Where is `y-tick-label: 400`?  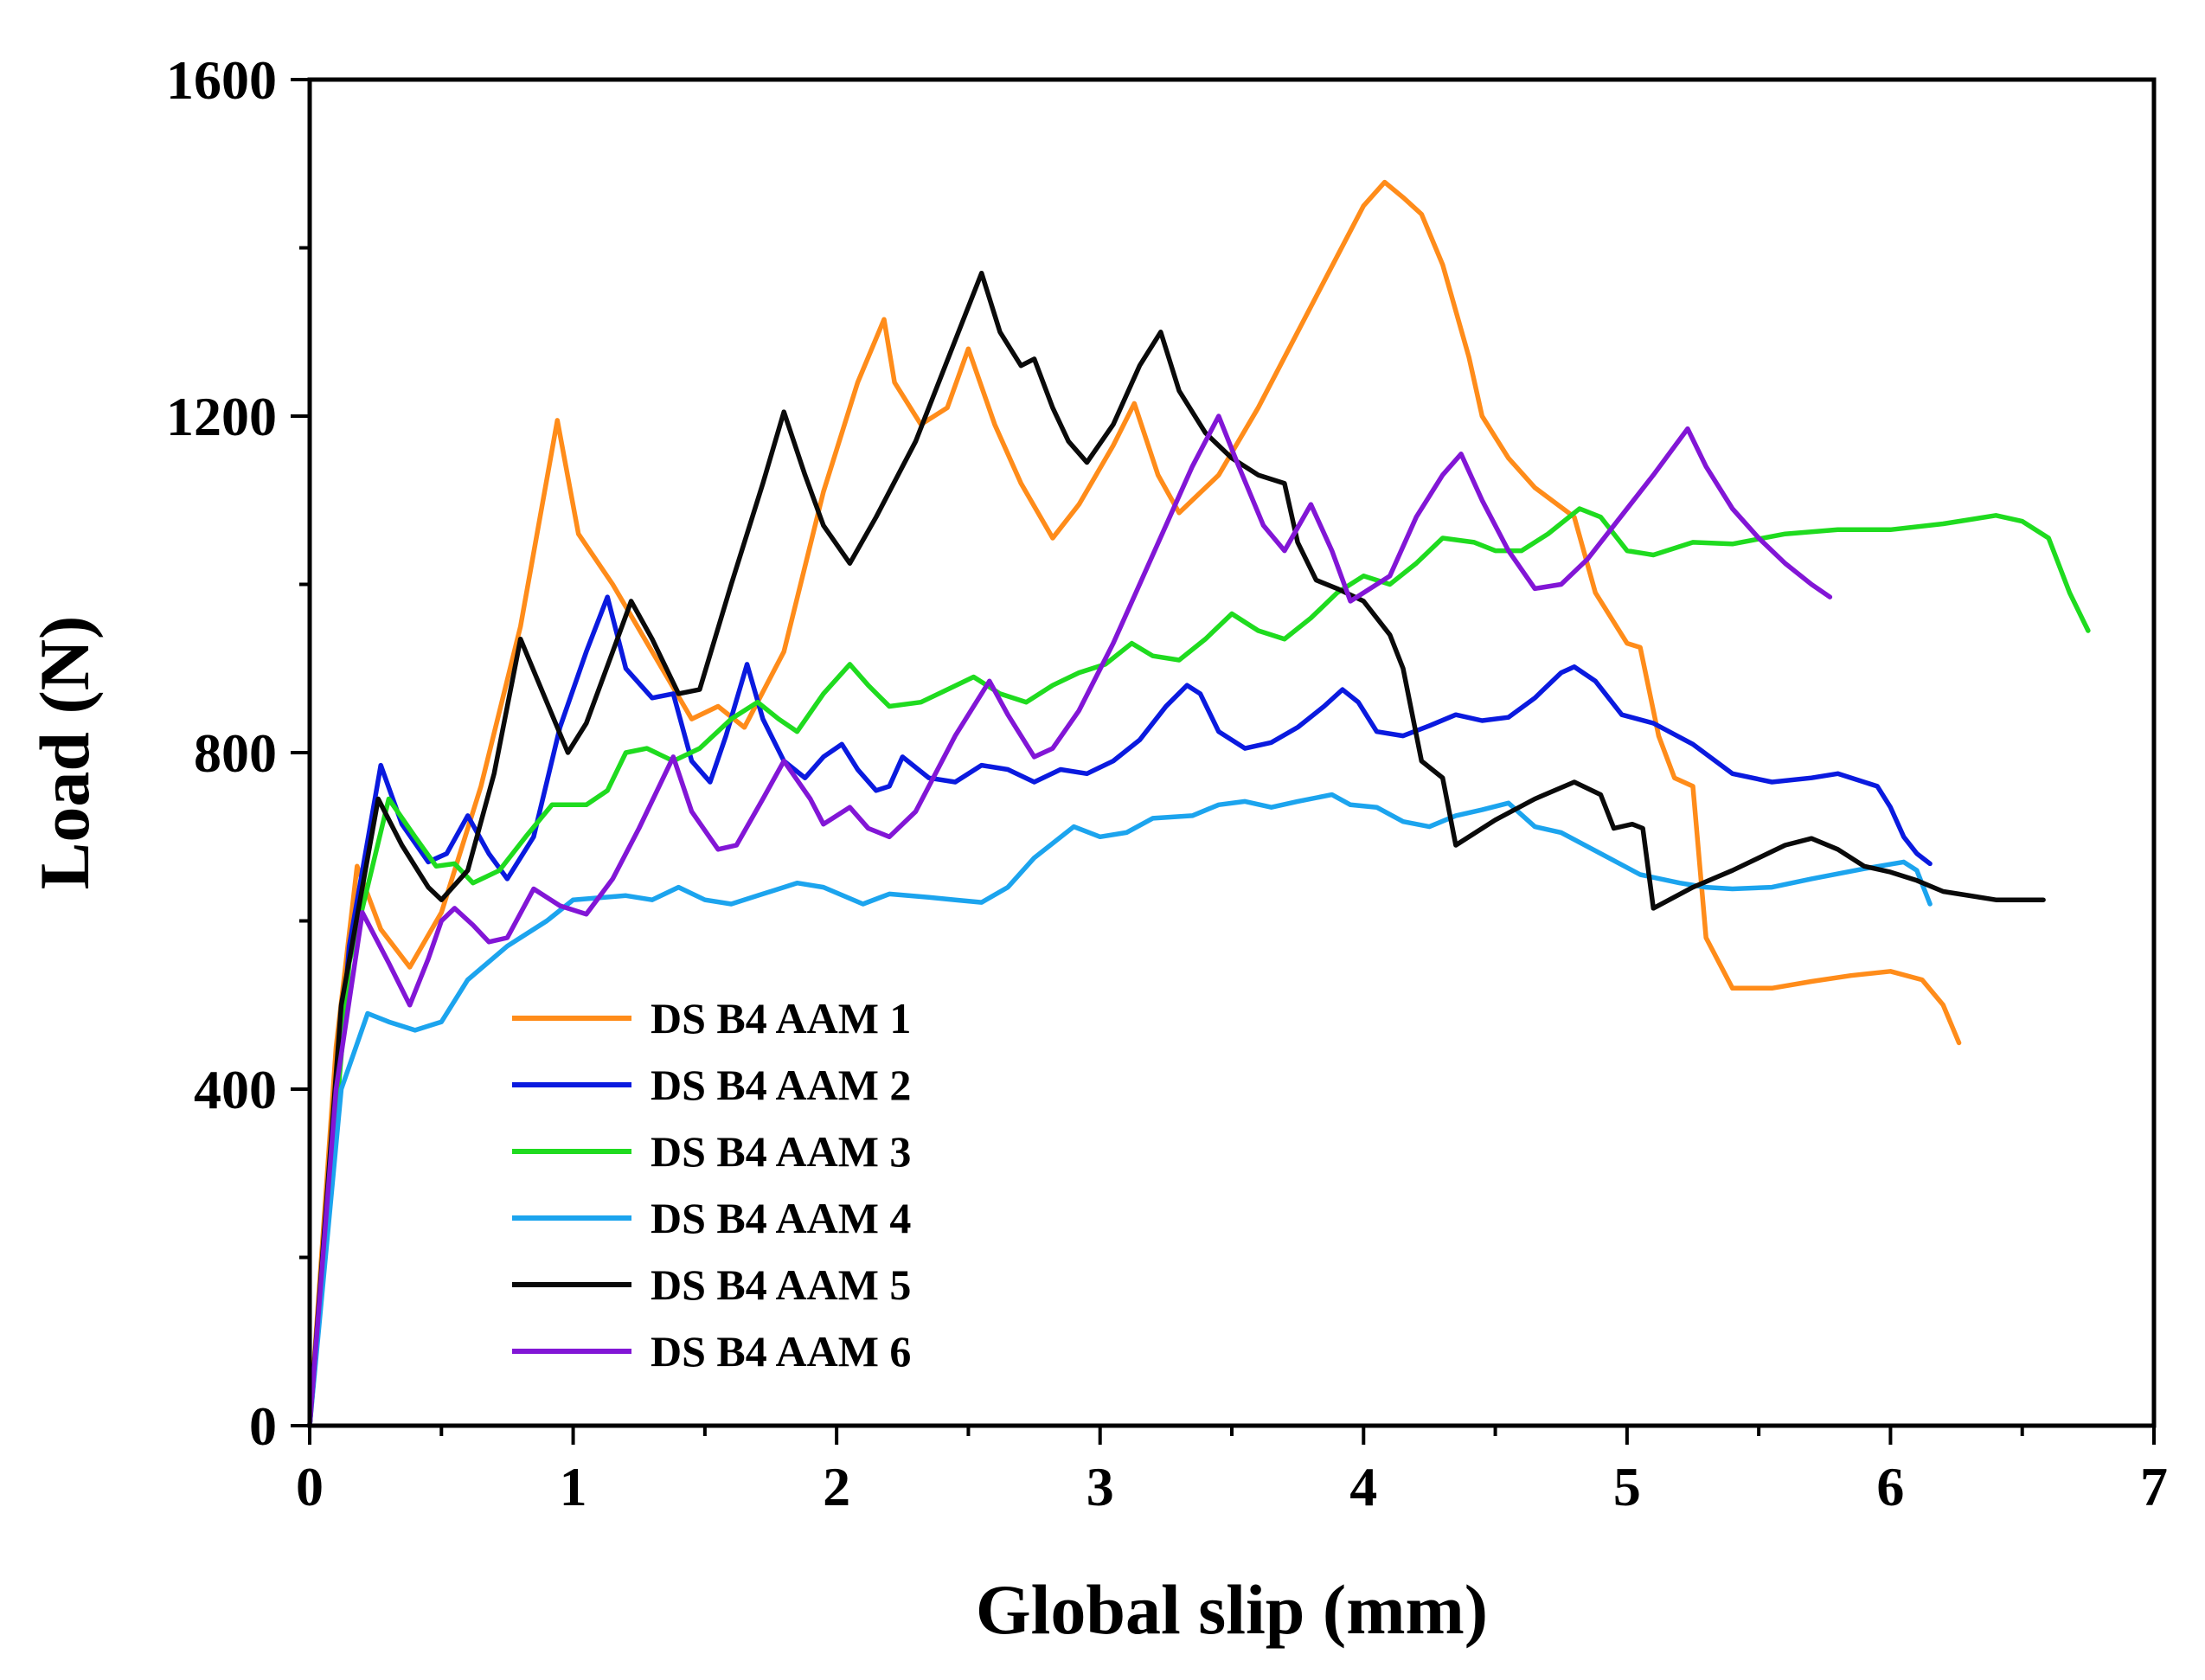
y-tick-label: 400 is located at coordinates (235, 1089).